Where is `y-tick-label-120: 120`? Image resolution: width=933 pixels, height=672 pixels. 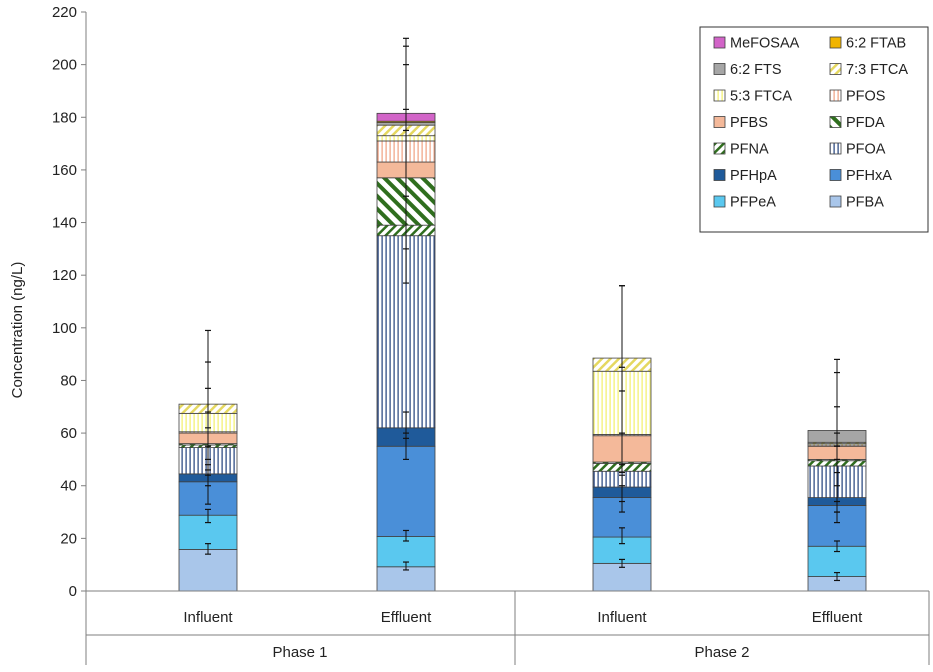 y-tick-label-120: 120 is located at coordinates (64, 275).